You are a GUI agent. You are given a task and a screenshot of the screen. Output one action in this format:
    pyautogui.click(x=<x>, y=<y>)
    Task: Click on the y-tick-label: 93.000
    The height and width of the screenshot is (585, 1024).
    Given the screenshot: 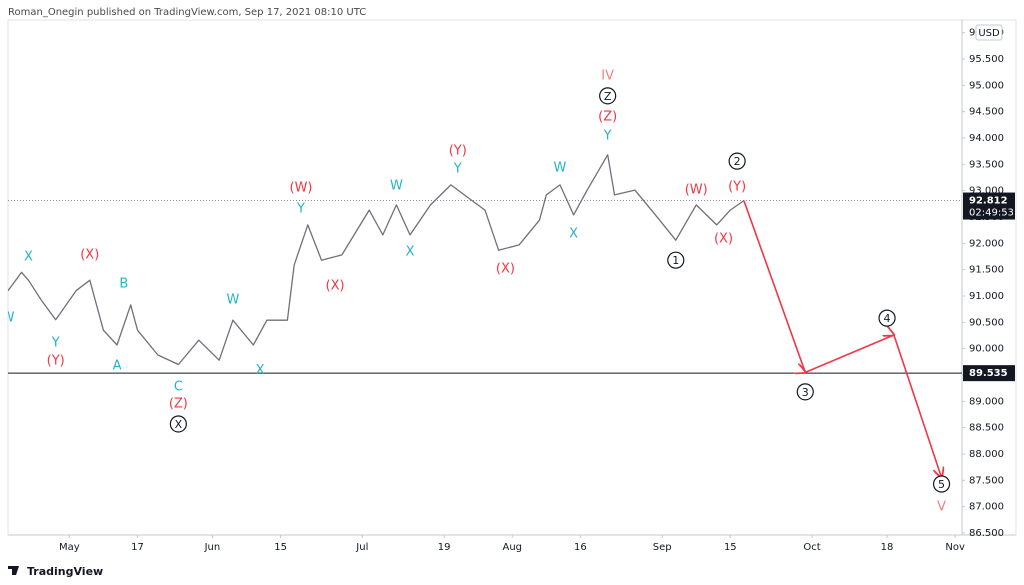 What is the action you would take?
    pyautogui.click(x=986, y=191)
    